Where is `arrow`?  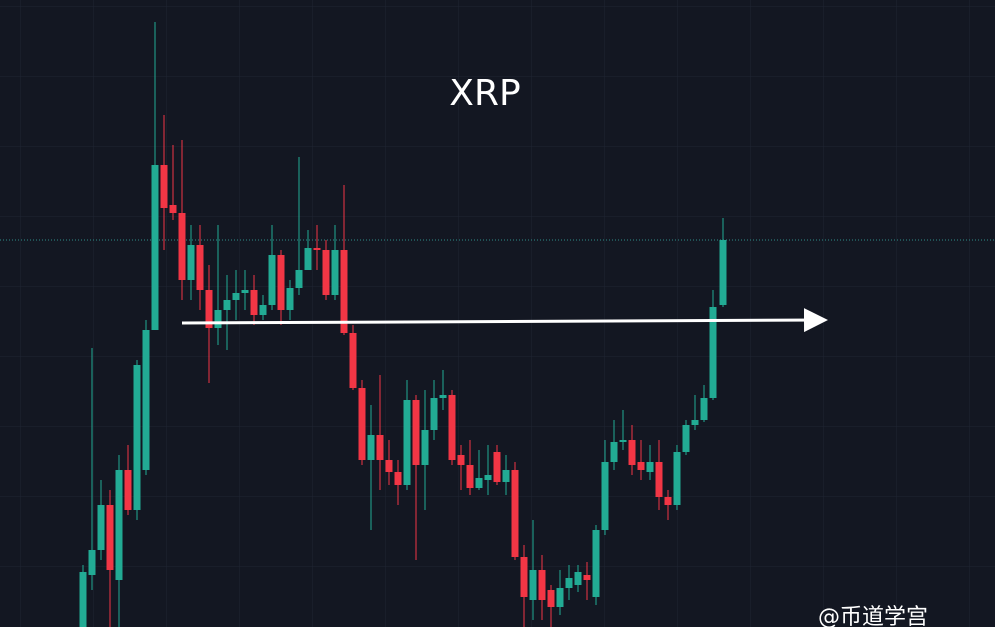
arrow is located at coordinates (504, 320).